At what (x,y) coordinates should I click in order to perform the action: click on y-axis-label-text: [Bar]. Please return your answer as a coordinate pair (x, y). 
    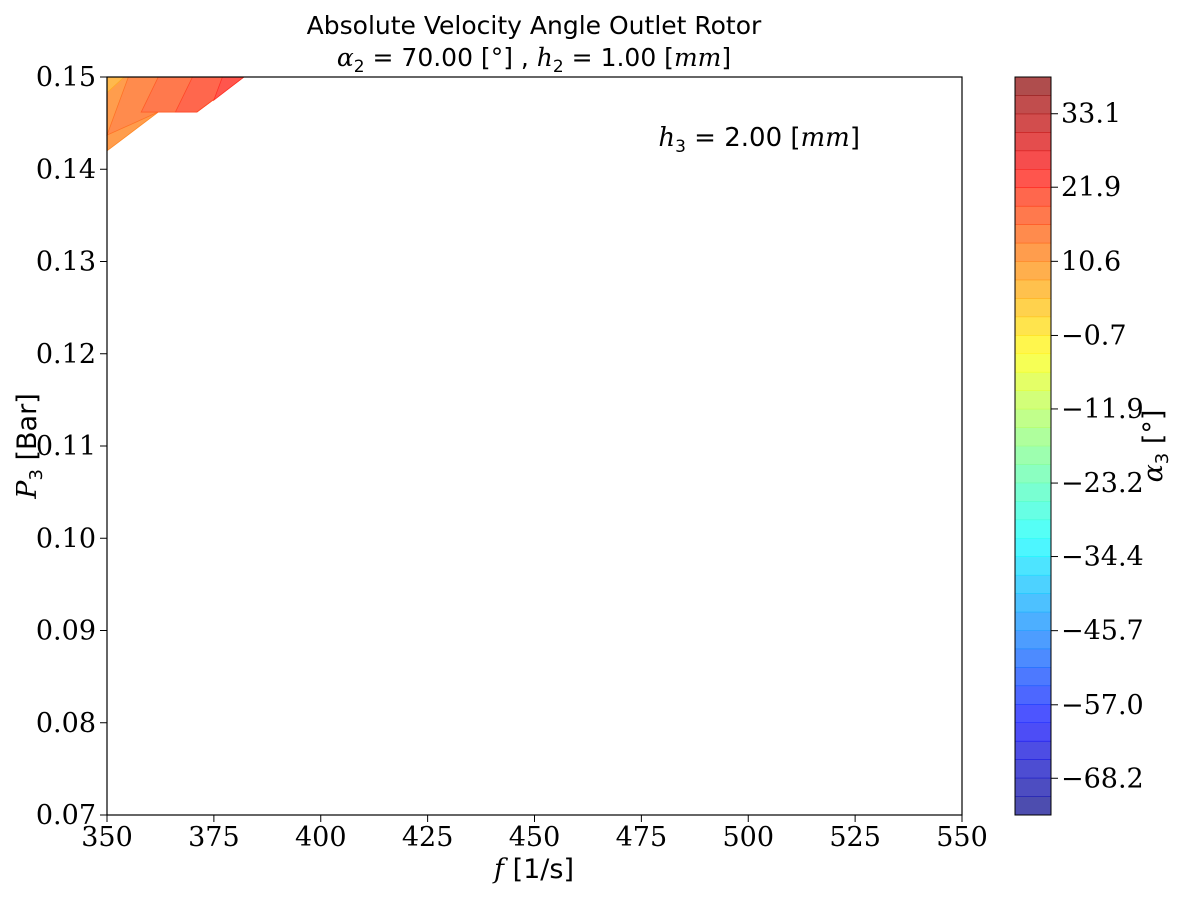
    Looking at the image, I should click on (27, 431).